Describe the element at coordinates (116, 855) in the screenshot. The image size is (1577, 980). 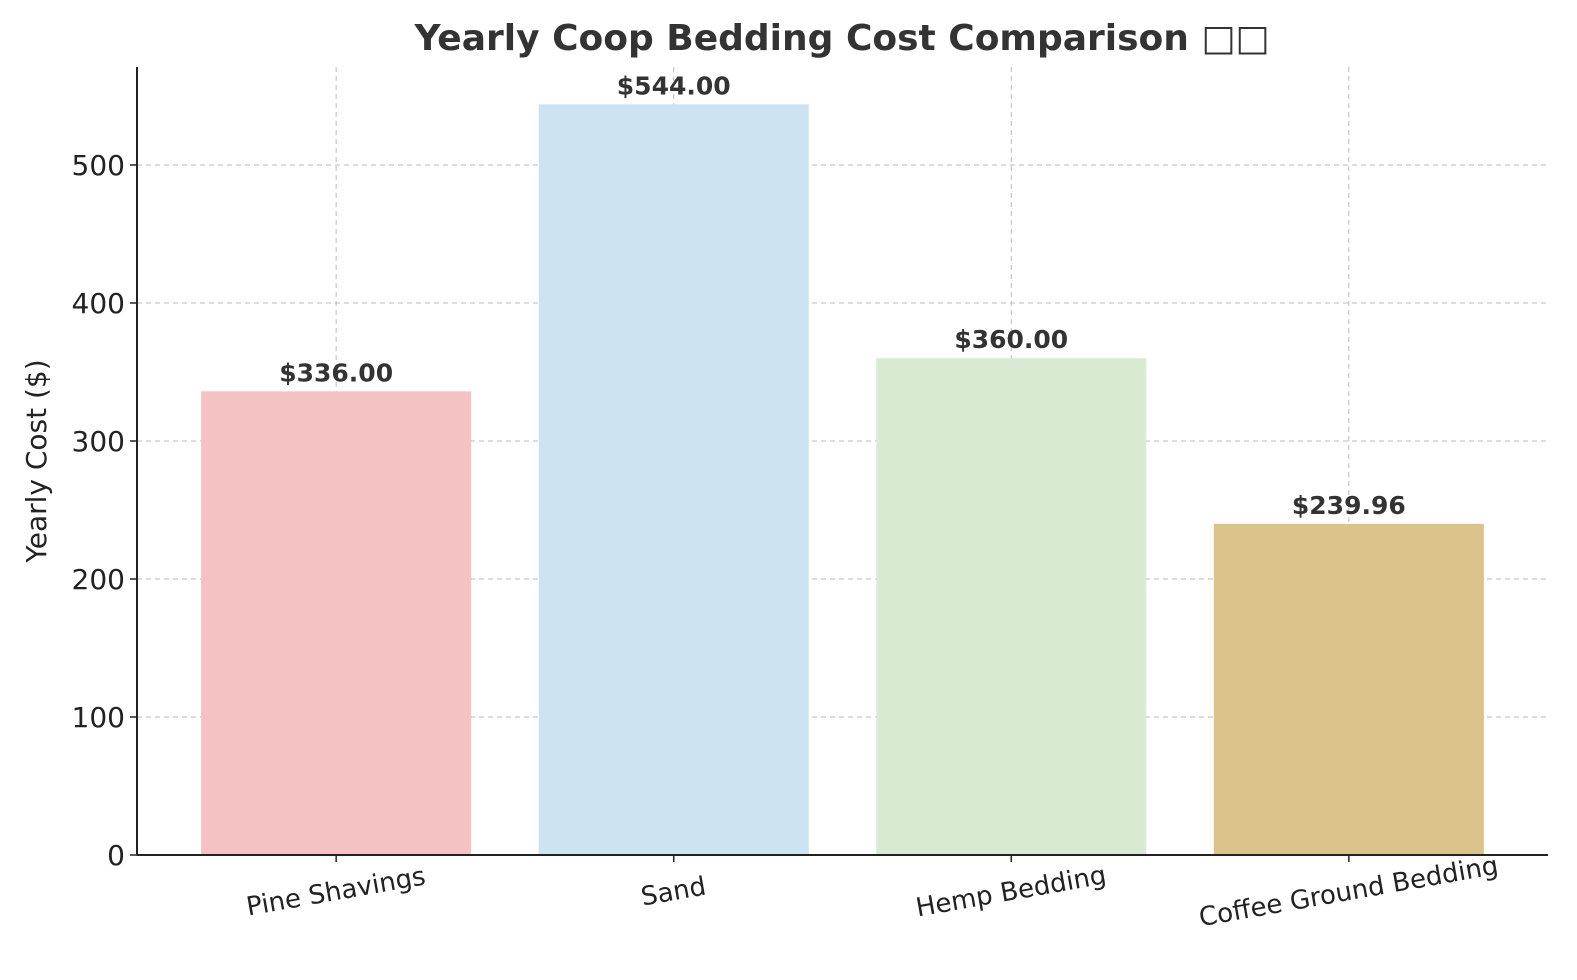
I see `y-tick-label: 0` at that location.